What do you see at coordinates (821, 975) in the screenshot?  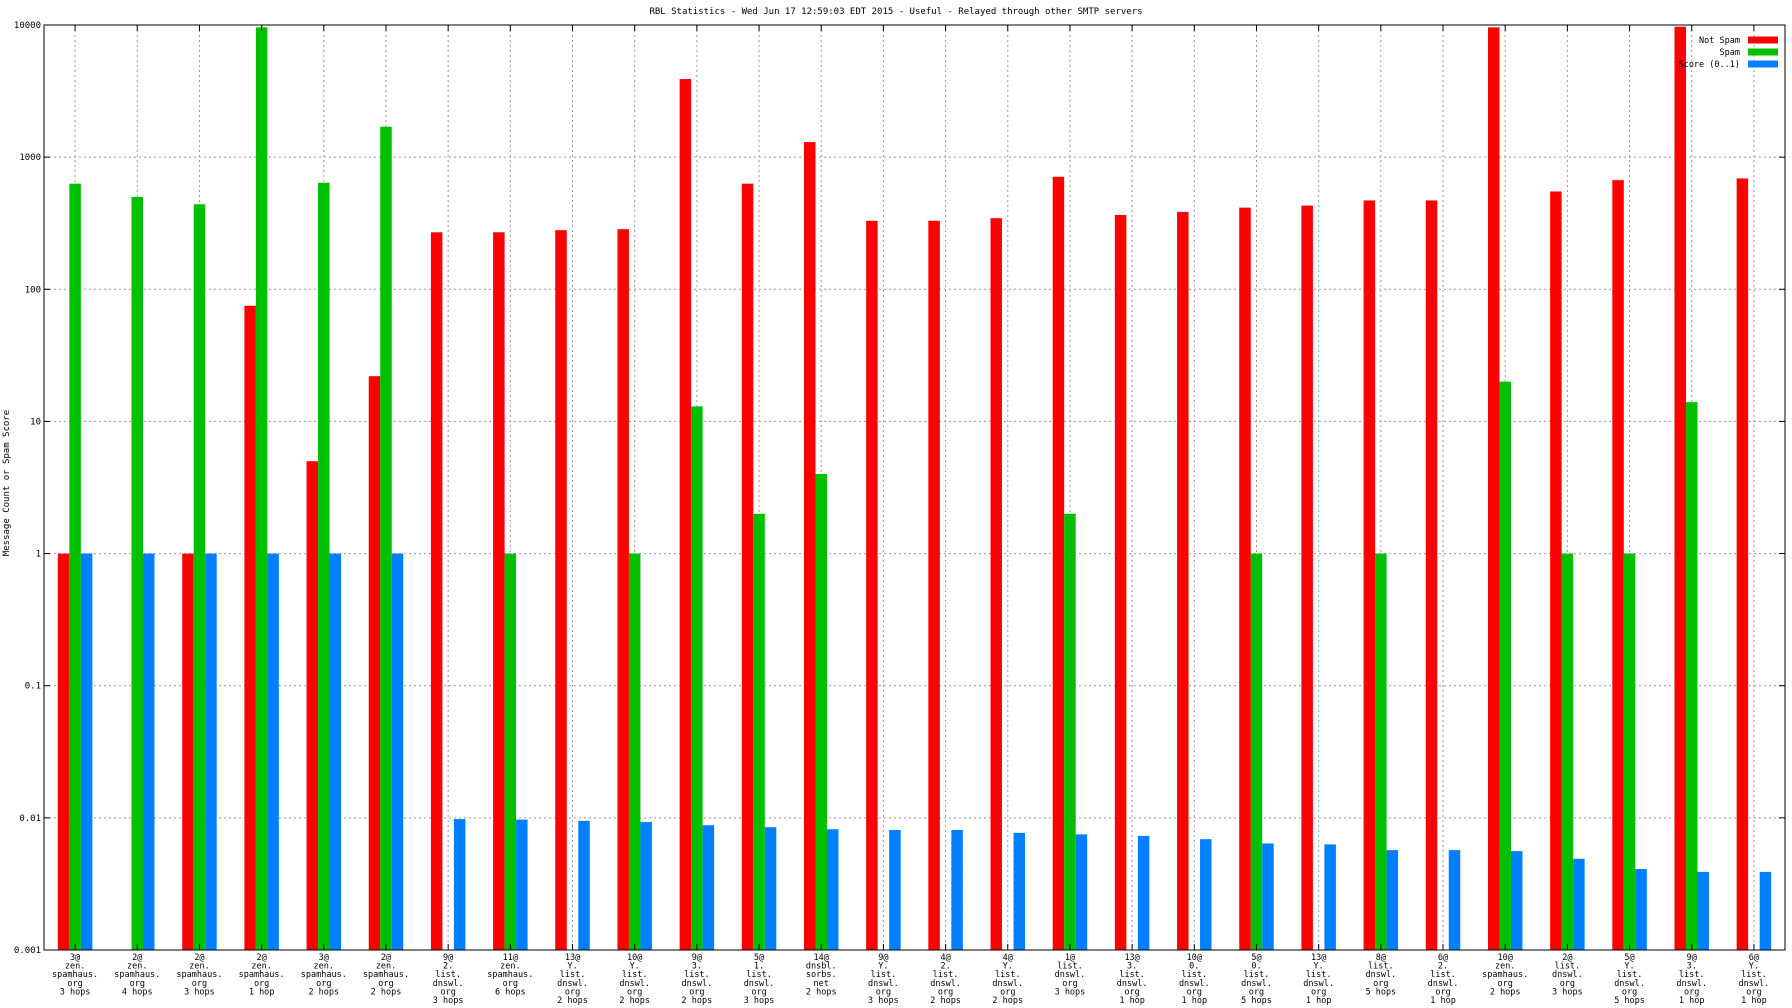 I see `x-tick-label: 14@ dnsbl. sorbs. net 2 hops` at bounding box center [821, 975].